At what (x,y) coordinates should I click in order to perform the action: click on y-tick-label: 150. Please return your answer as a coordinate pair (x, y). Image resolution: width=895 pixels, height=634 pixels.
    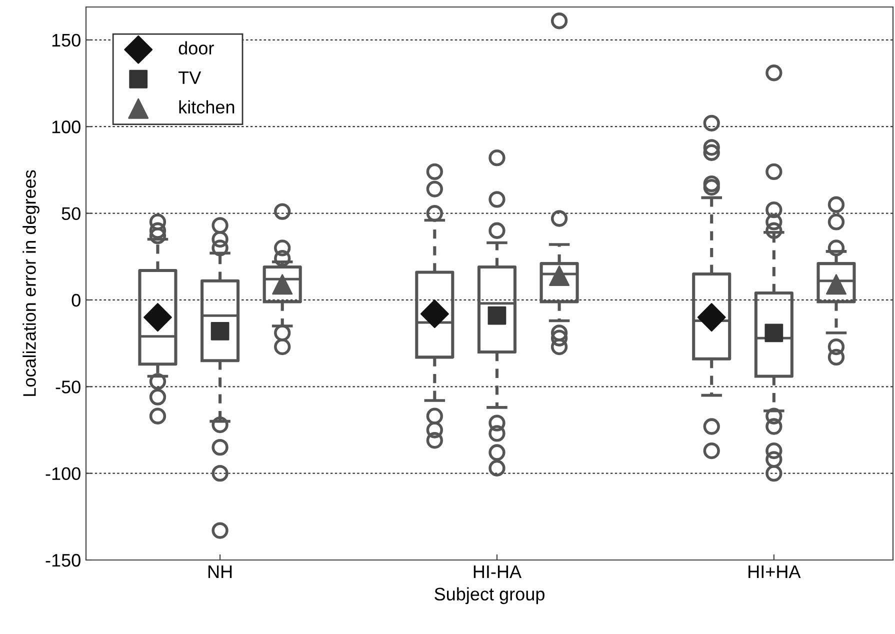
    Looking at the image, I should click on (66, 40).